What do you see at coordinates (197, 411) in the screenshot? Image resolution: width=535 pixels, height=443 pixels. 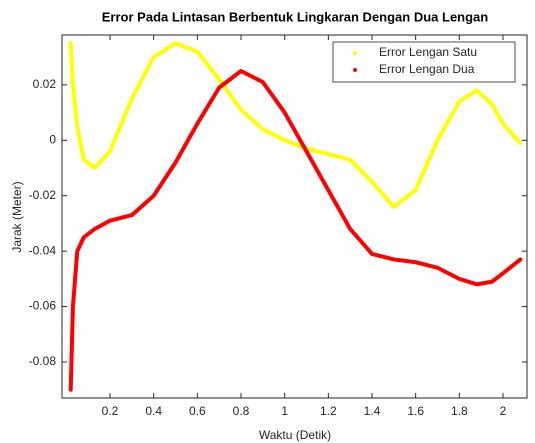 I see `x-tick-label: 0.6` at bounding box center [197, 411].